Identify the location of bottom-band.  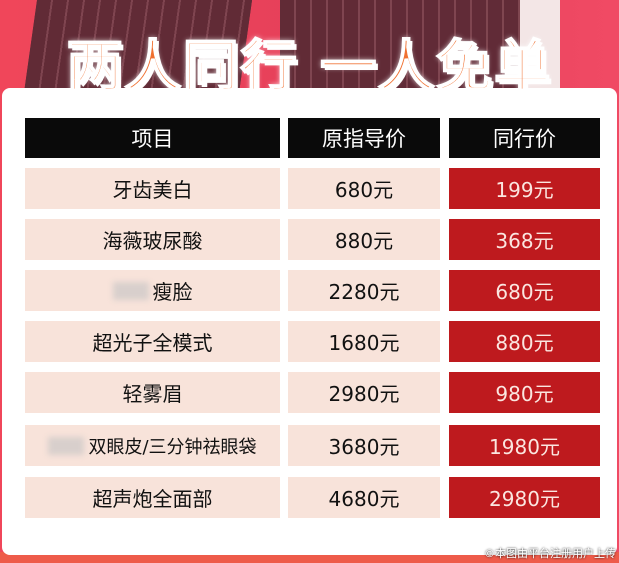
(309, 557).